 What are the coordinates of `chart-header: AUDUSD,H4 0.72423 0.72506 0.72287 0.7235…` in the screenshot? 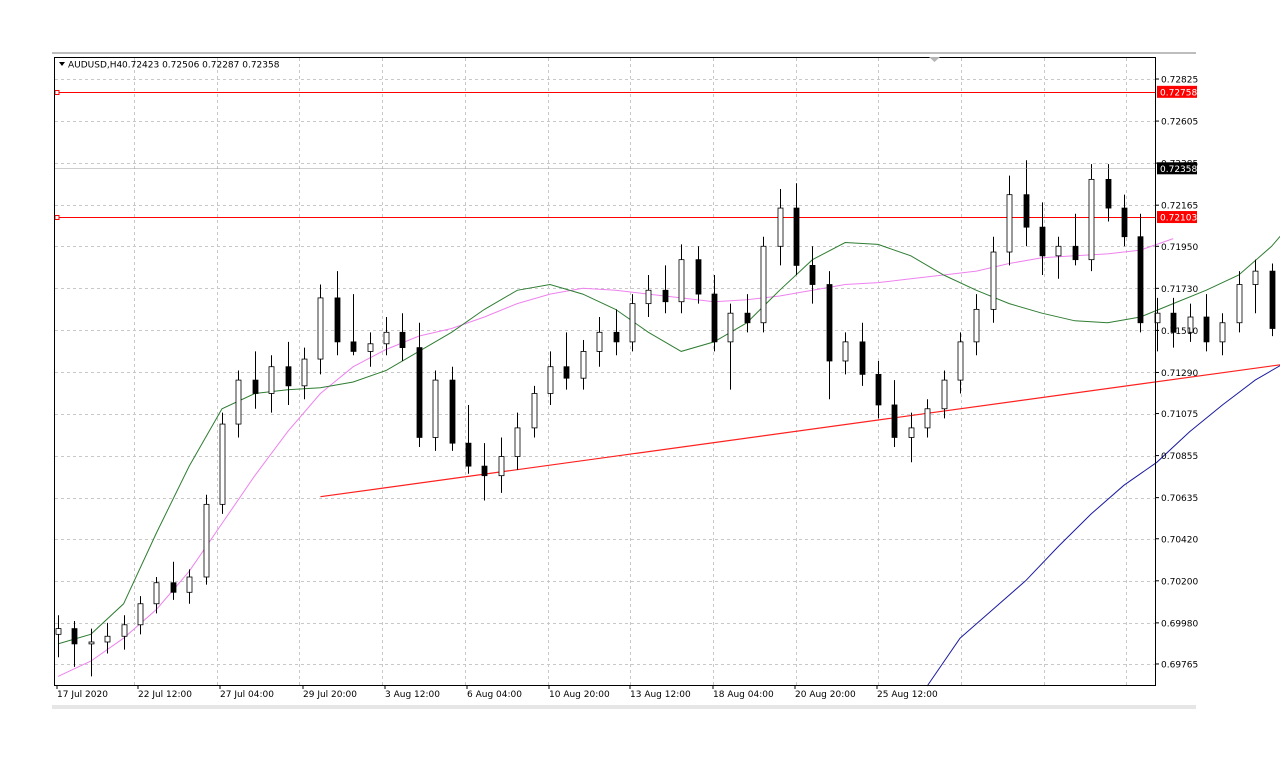 It's located at (169, 66).